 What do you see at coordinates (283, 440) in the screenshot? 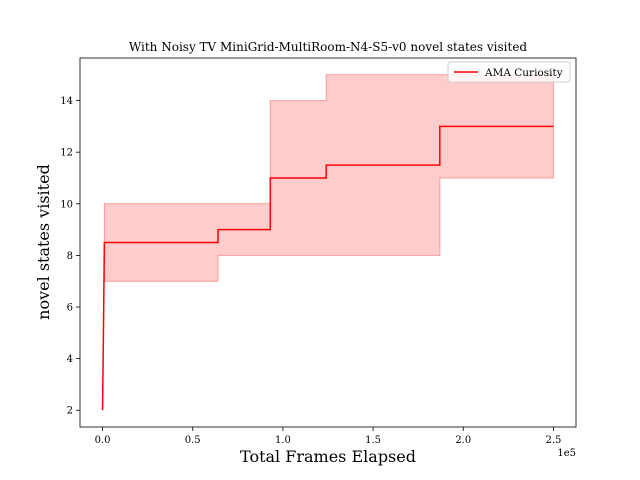
I see `x-tick-label: 1.0` at bounding box center [283, 440].